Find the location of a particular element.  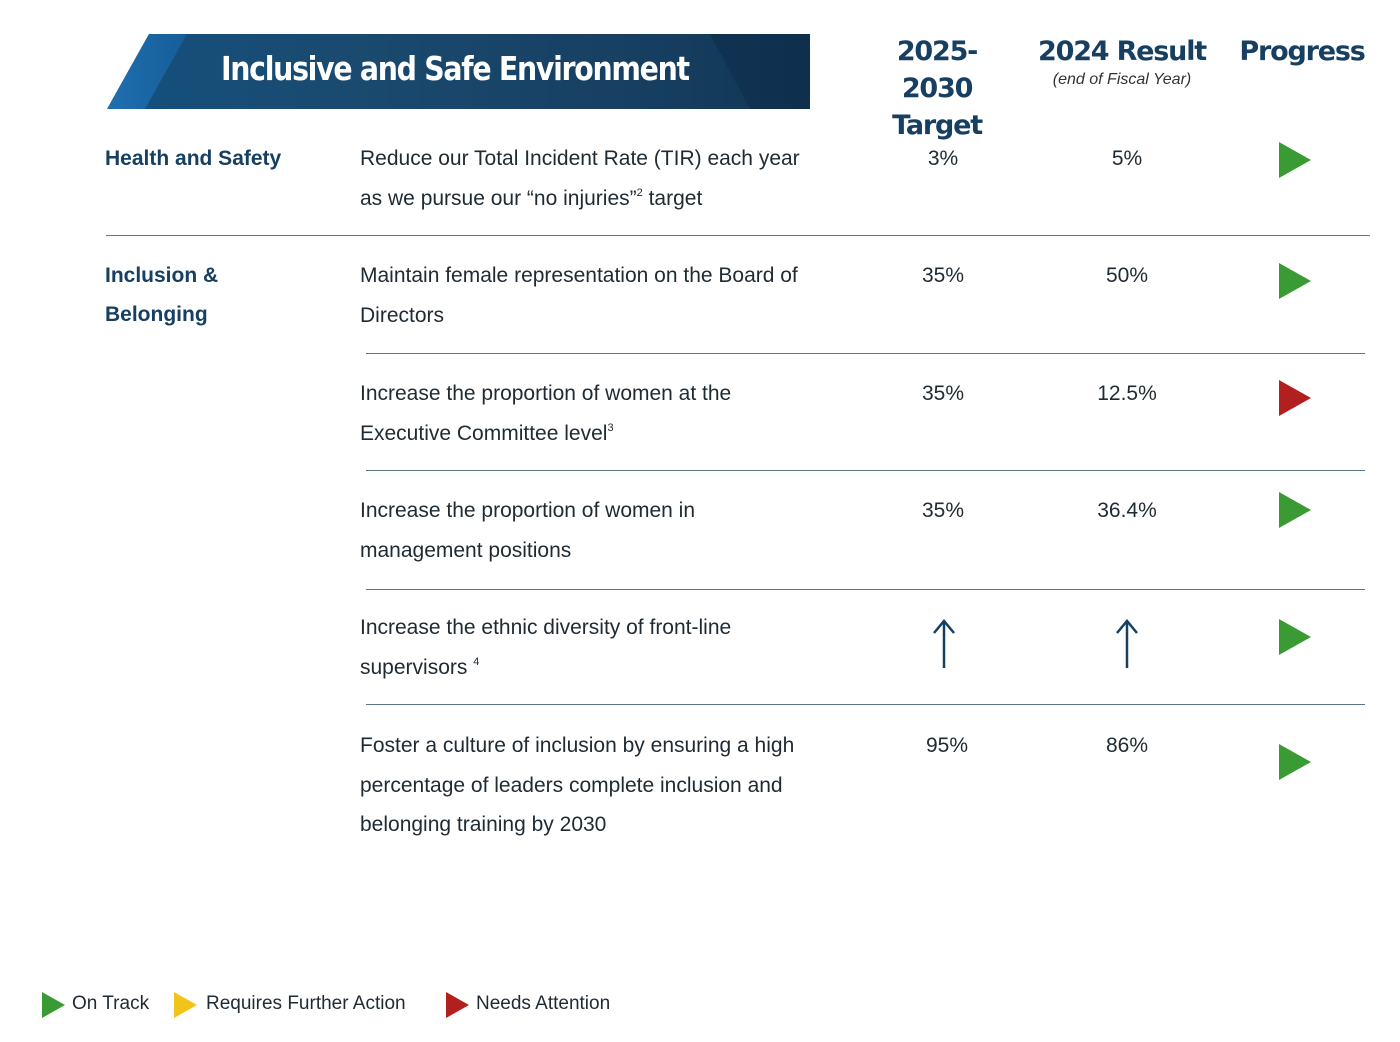

goal-line: target is located at coordinates (672, 198).